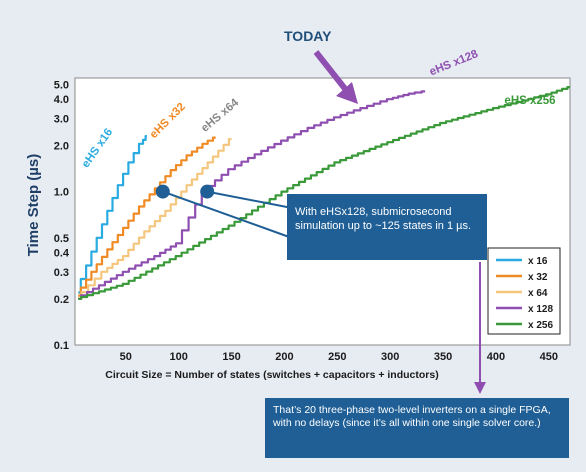 Image resolution: width=586 pixels, height=472 pixels. What do you see at coordinates (331, 71) in the screenshot?
I see `today-arrow` at bounding box center [331, 71].